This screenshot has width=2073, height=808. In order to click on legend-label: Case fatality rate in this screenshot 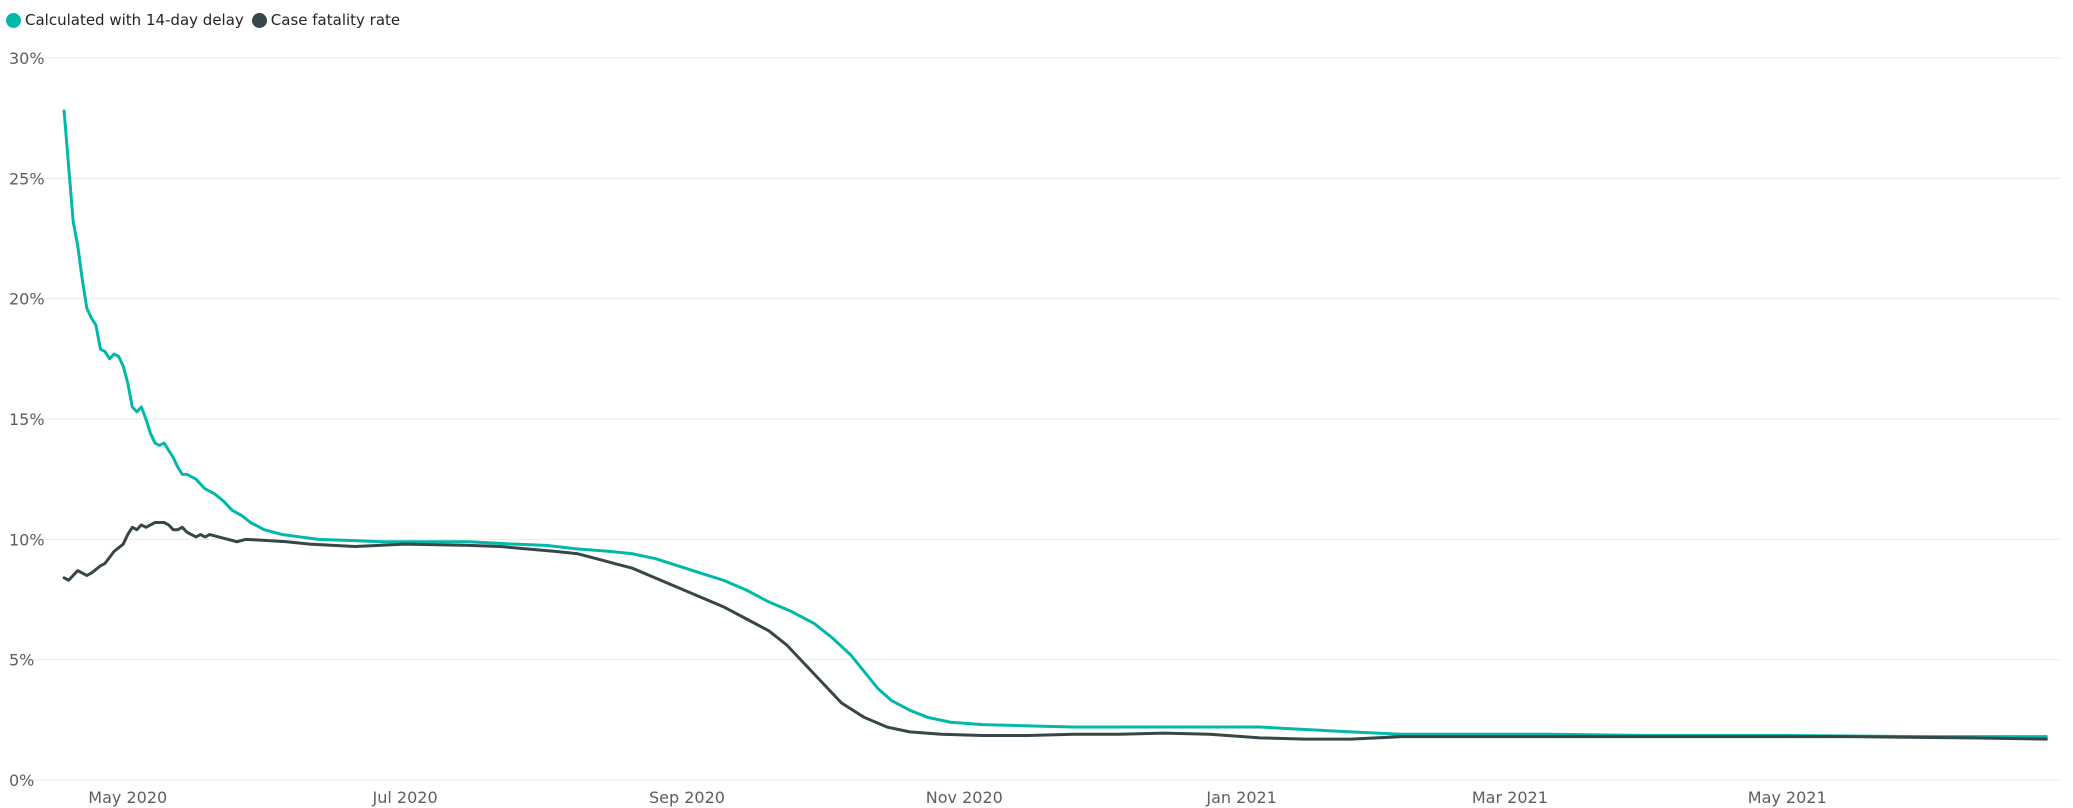, I will do `click(335, 20)`.